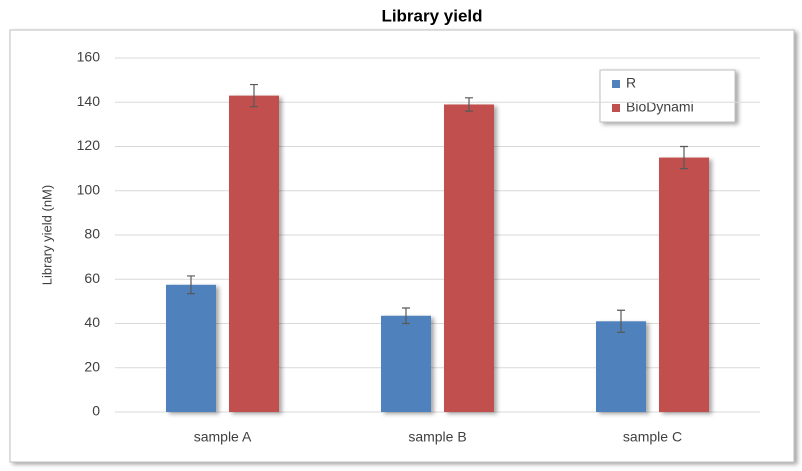  Describe the element at coordinates (92, 366) in the screenshot. I see `y-tick-label: 20` at that location.